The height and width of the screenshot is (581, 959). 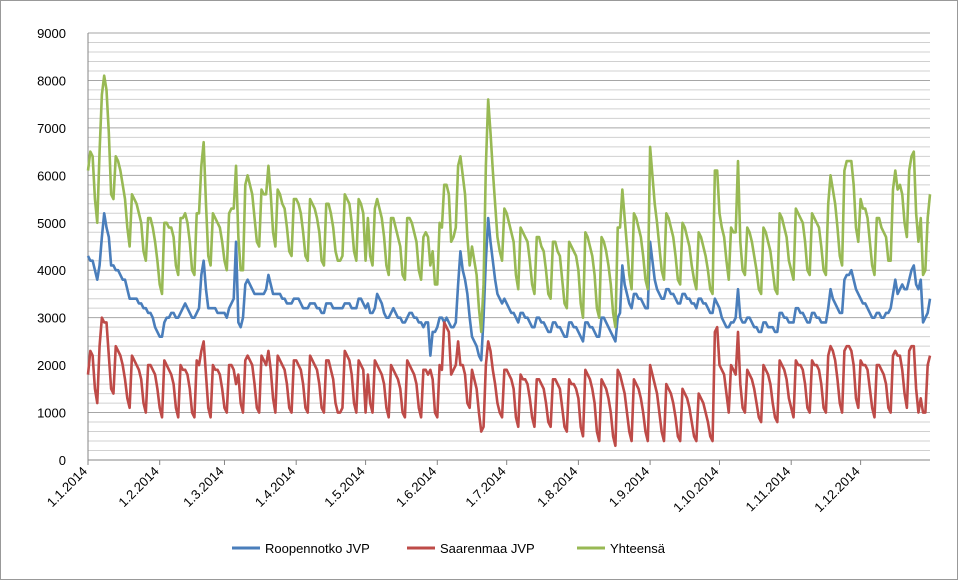 What do you see at coordinates (51, 365) in the screenshot?
I see `y-tick-label: 2000` at bounding box center [51, 365].